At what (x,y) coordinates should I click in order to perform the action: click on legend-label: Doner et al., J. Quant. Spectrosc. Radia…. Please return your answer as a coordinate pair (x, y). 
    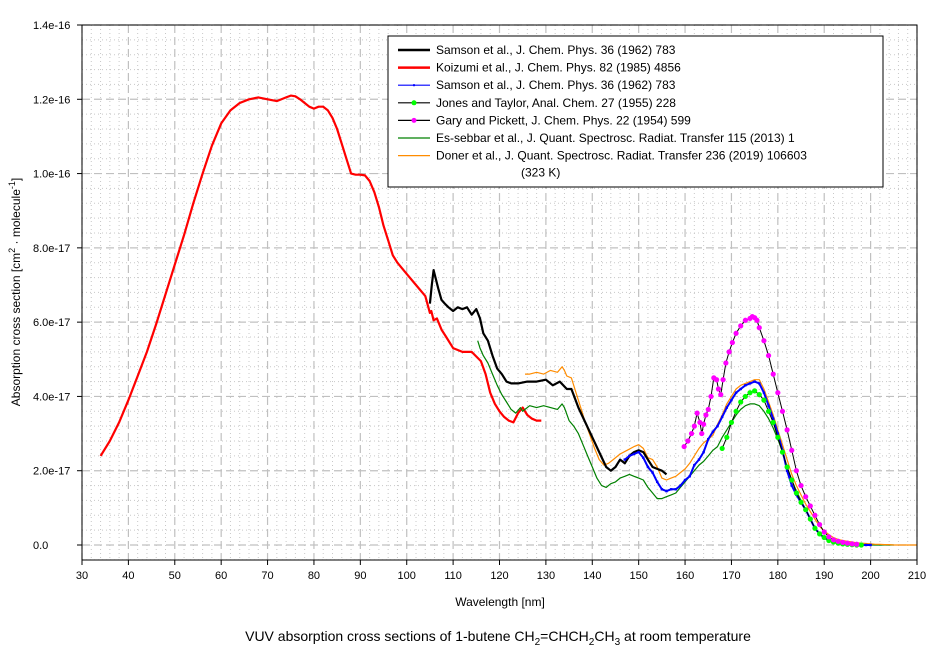
    Looking at the image, I should click on (621, 156).